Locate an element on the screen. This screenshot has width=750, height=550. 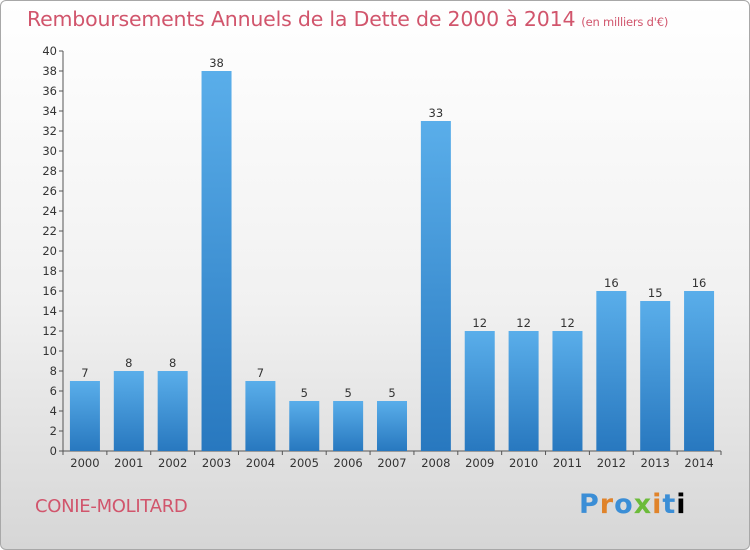
y-tick-label: 8 is located at coordinates (53, 371).